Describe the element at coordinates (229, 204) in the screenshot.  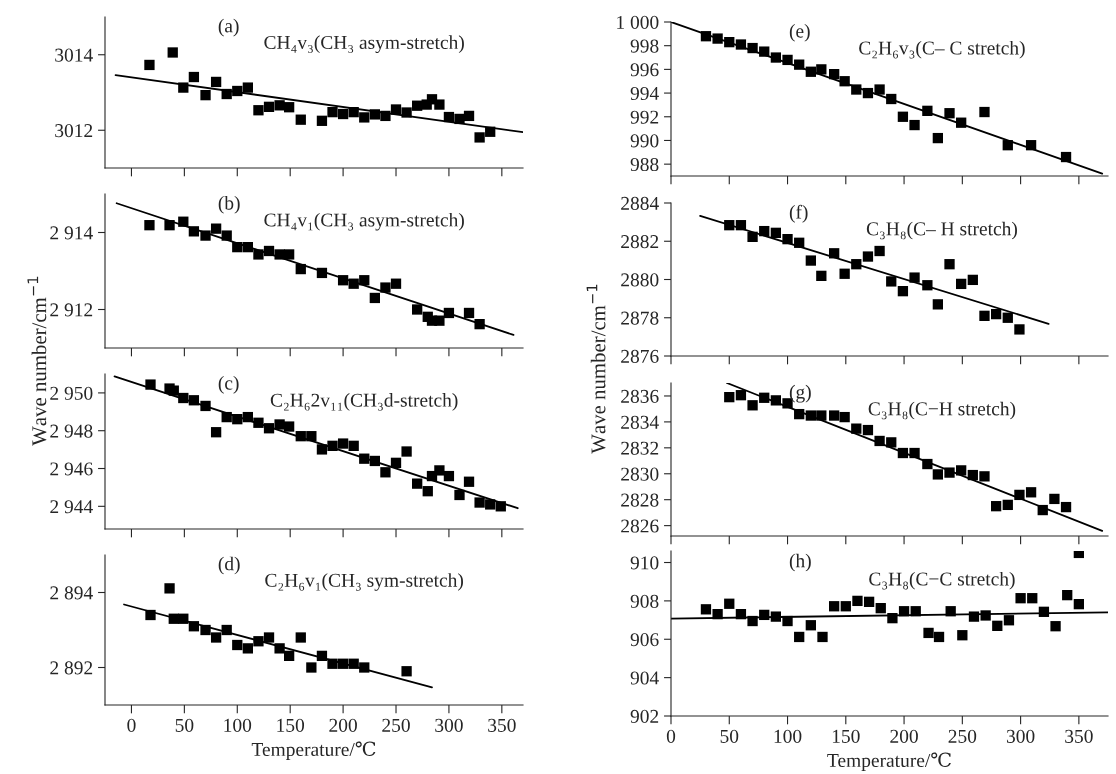
I see `annotation: (b)` at that location.